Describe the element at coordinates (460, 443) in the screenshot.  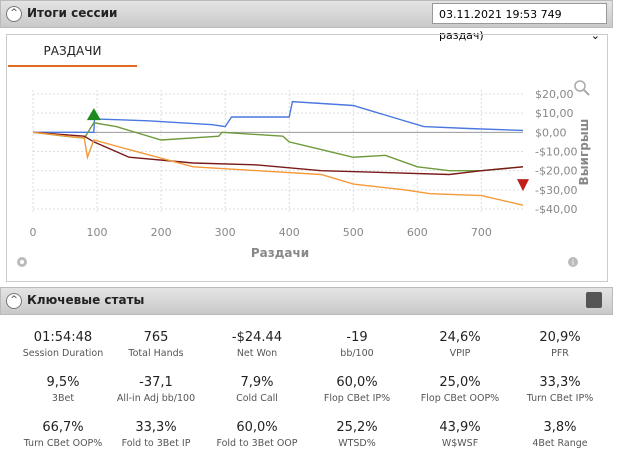
I see `stat-label: W$WSF` at that location.